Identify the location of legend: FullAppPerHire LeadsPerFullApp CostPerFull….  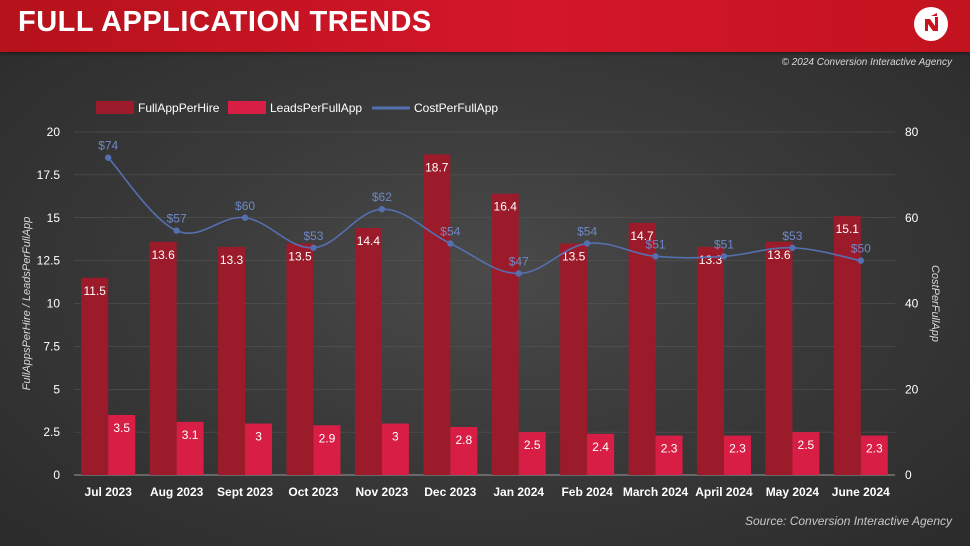
(297, 108).